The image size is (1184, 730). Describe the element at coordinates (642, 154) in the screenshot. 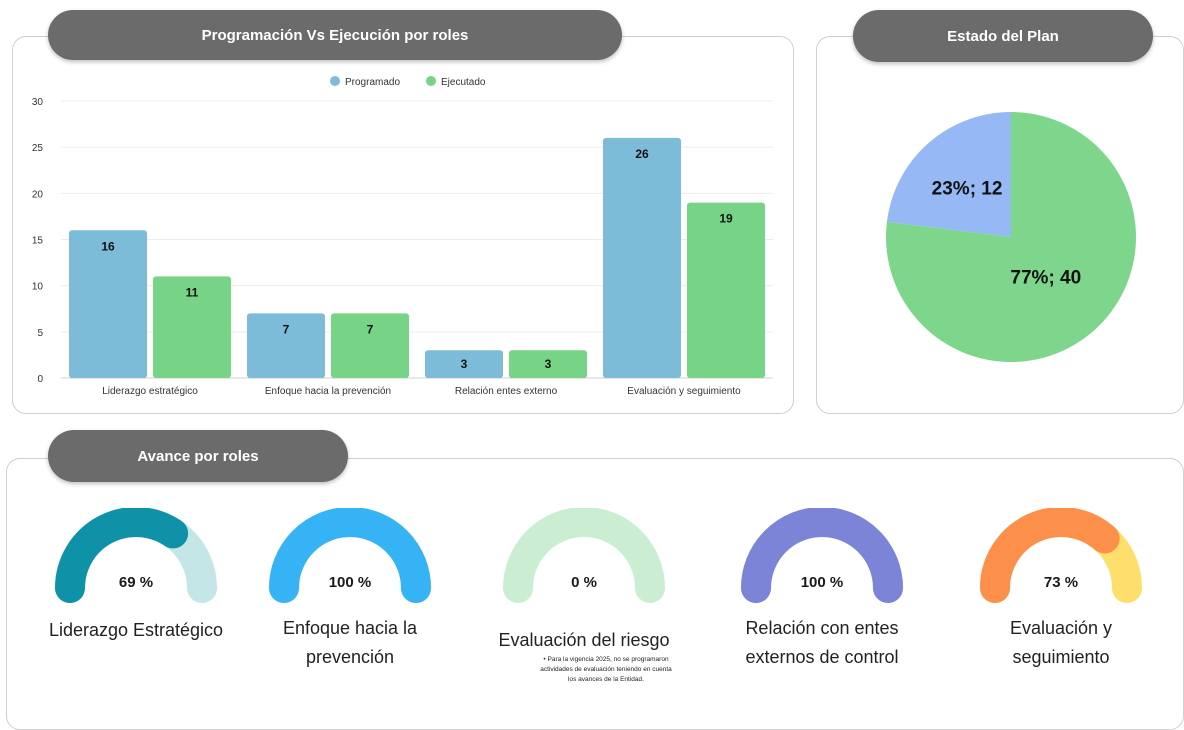

I see `bar-value-label: 26` at that location.